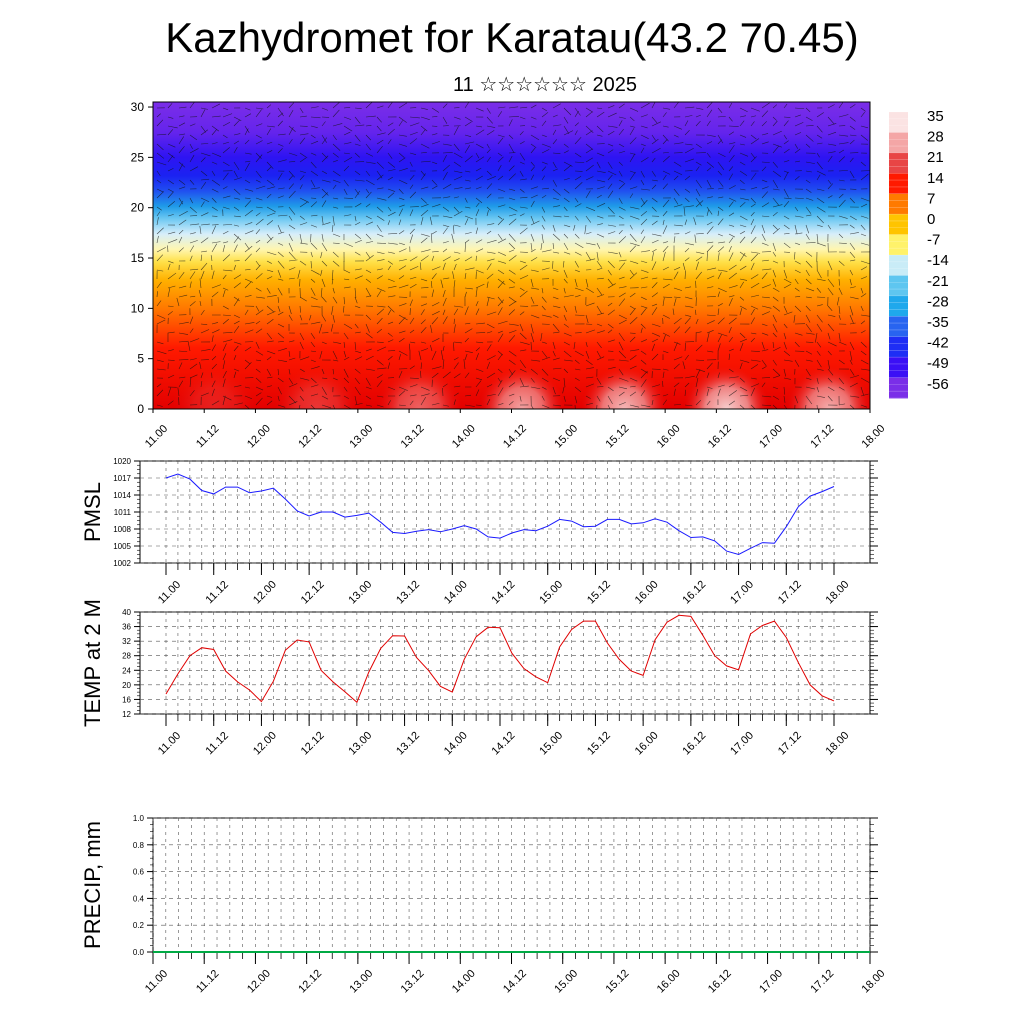 The height and width of the screenshot is (1024, 1024). Describe the element at coordinates (419, 387) in the screenshot. I see `hot-spot` at that location.